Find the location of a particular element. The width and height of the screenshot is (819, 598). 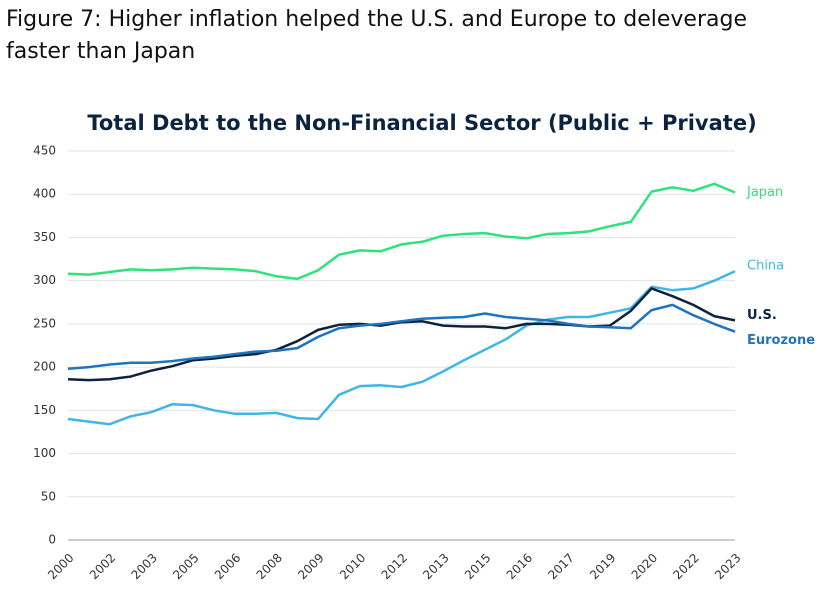

x-tick-label: 2022 is located at coordinates (685, 566).